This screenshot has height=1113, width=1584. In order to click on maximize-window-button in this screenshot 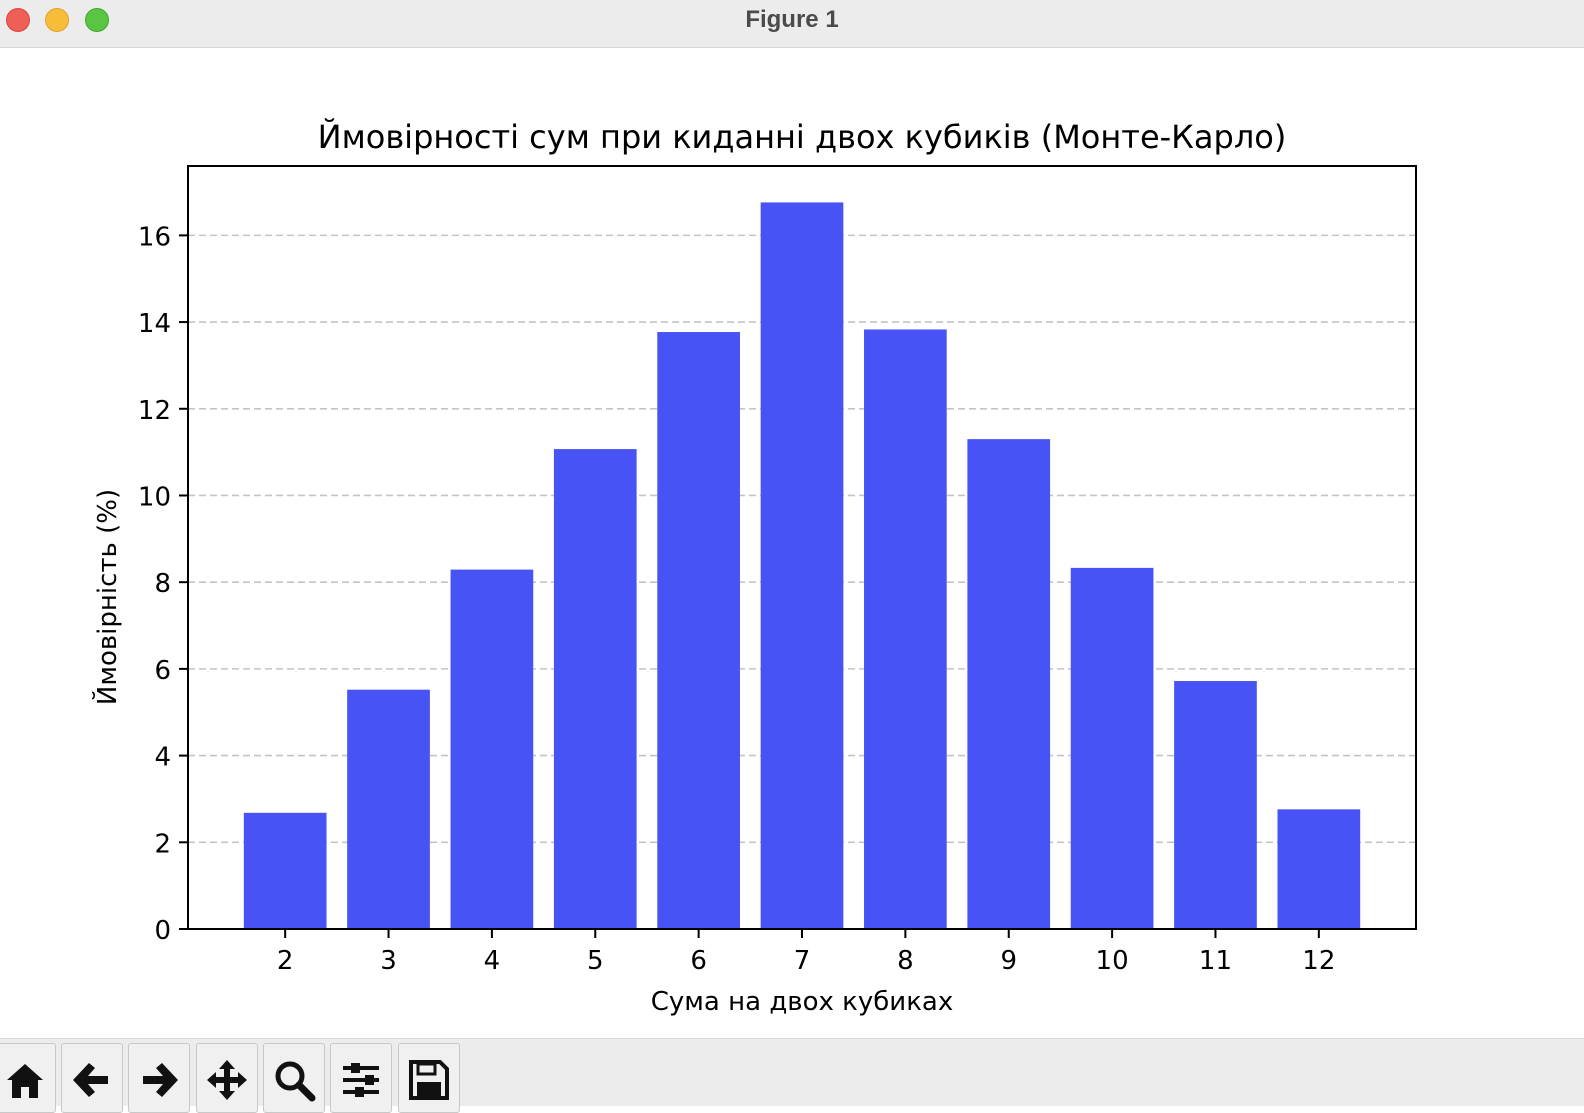, I will do `click(97, 20)`.